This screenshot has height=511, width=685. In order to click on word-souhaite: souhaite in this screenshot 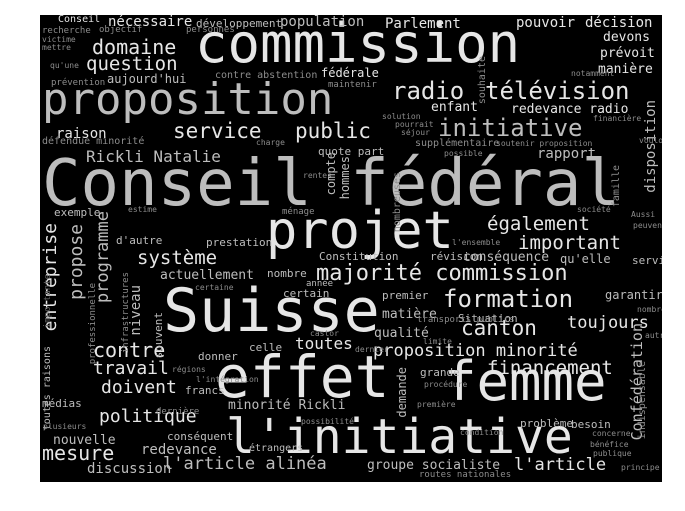, I will do `click(482, 80)`.